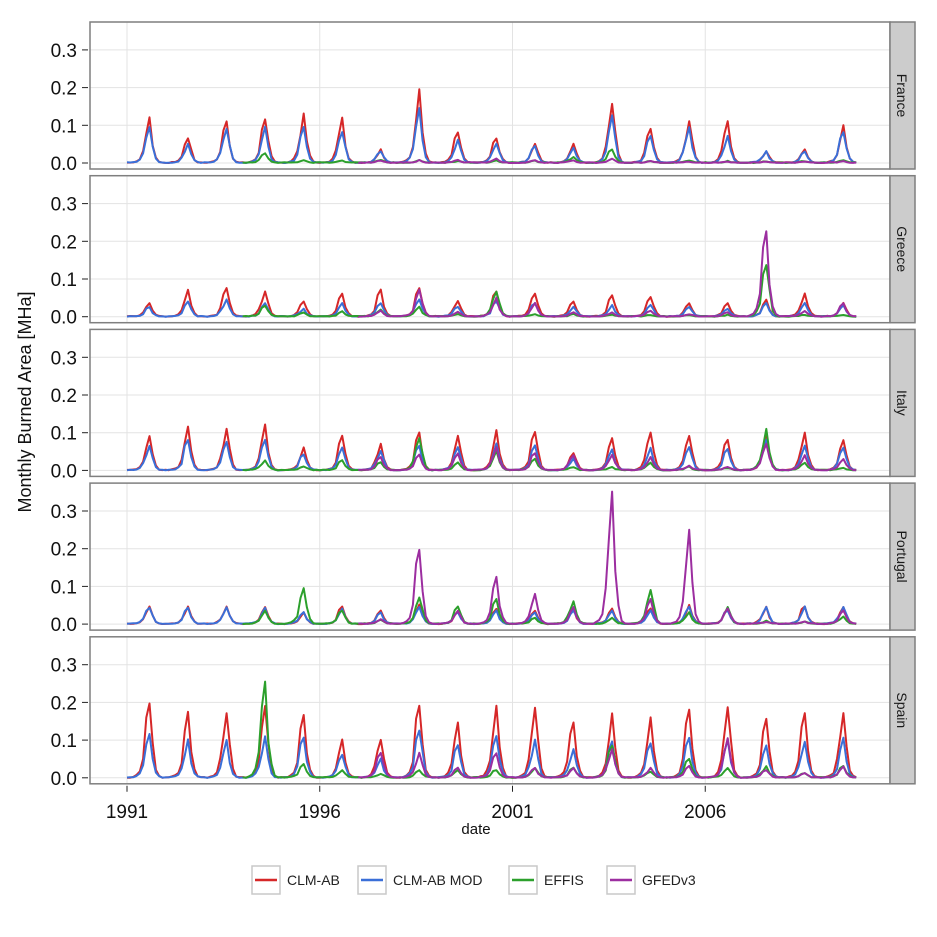 The image size is (937, 937). I want to click on facet-strip-label: Greece, so click(902, 249).